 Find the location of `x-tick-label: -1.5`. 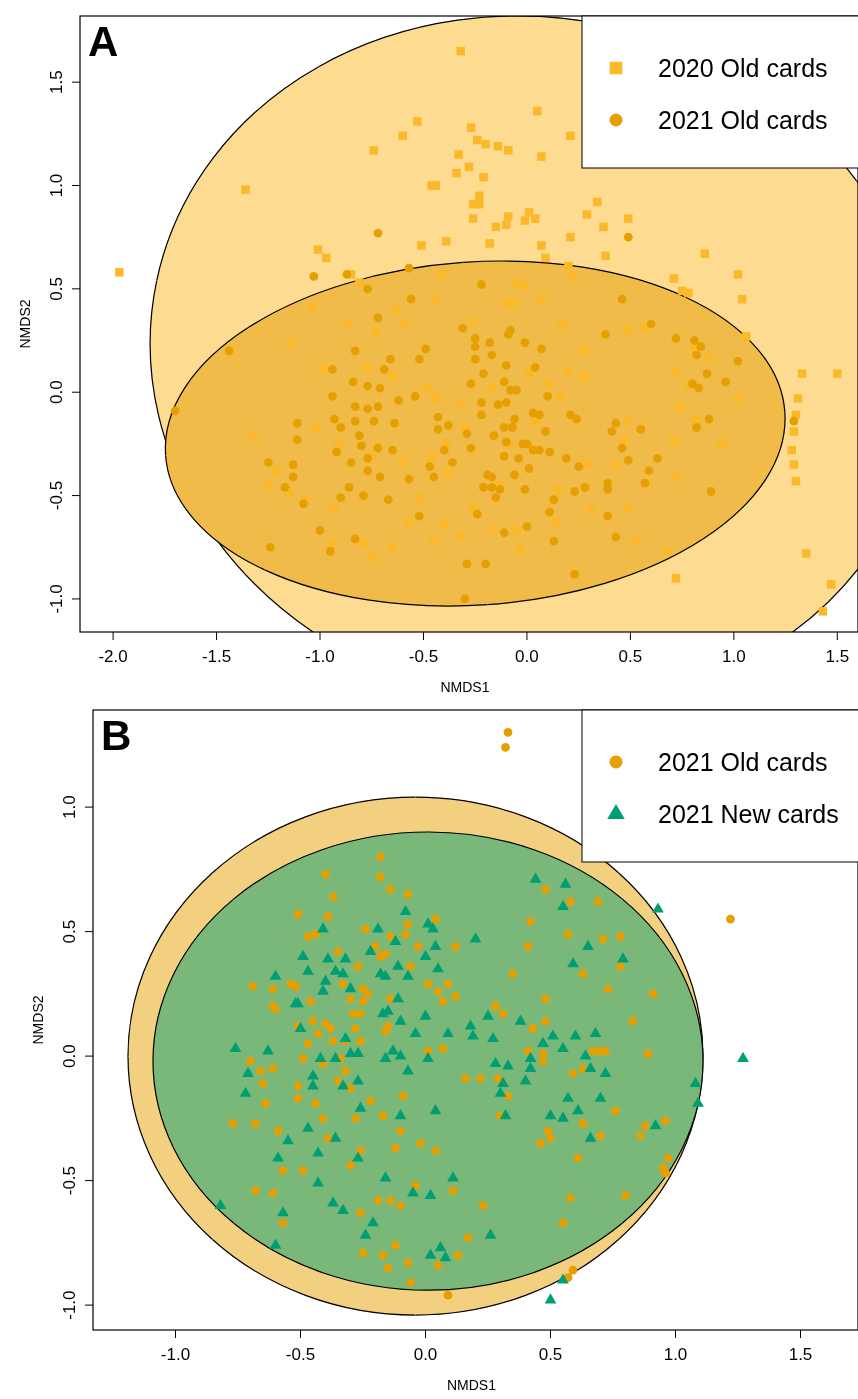

x-tick-label: -1.5 is located at coordinates (216, 656).